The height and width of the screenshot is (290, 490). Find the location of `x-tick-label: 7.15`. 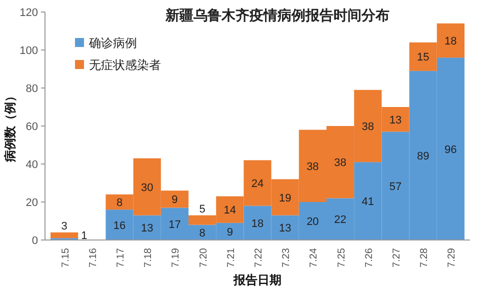

x-tick-label: 7.15 is located at coordinates (66, 258).